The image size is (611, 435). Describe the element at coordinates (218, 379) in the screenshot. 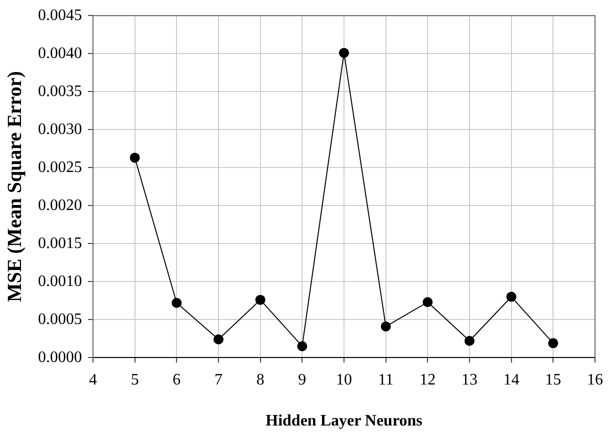

I see `x-tick-label: 7` at that location.